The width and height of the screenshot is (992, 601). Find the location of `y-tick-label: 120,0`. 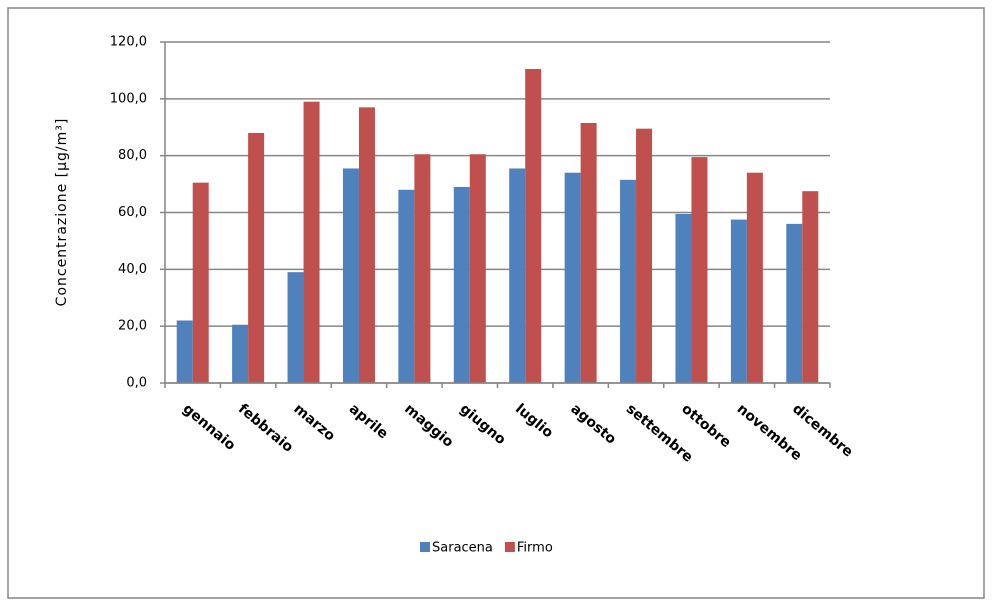

y-tick-label: 120,0 is located at coordinates (128, 42).